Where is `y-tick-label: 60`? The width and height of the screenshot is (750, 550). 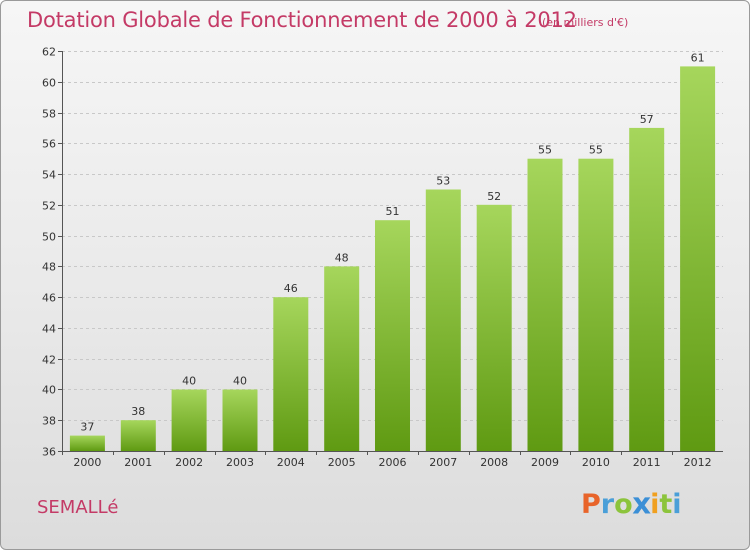
y-tick-label: 60 is located at coordinates (49, 83).